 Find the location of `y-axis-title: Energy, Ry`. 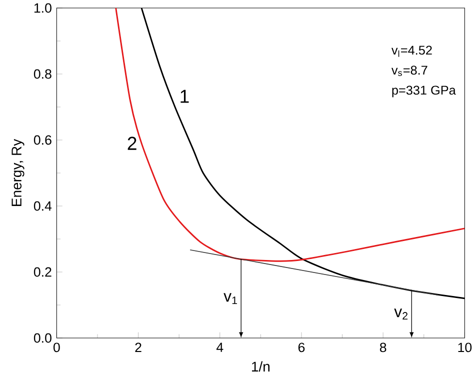

y-axis-title: Energy, Ry is located at coordinates (18, 172).